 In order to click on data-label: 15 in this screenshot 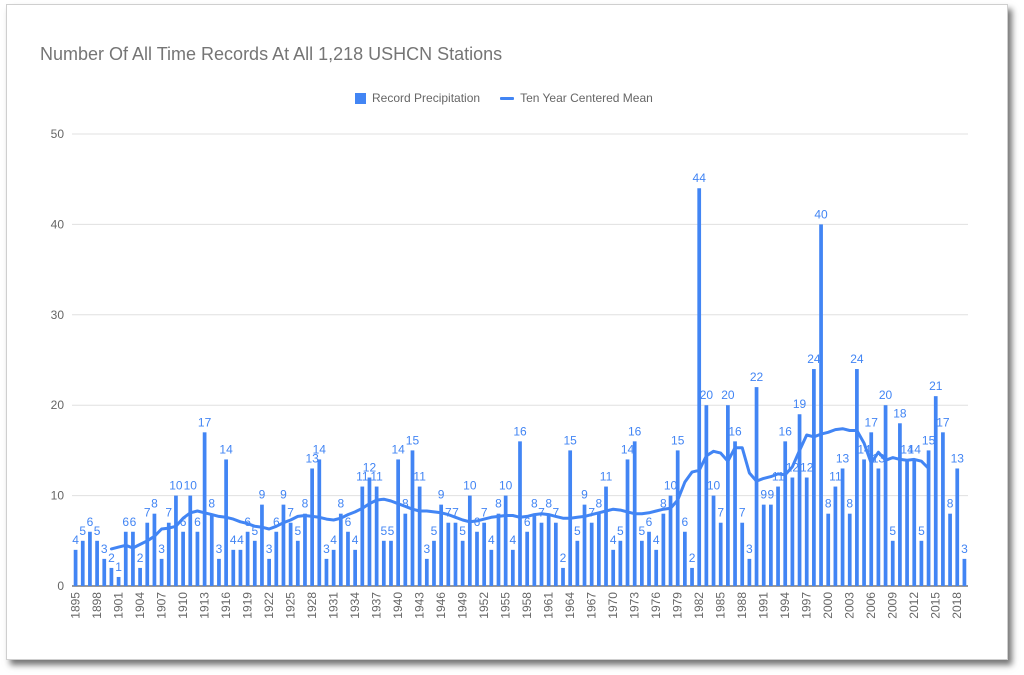, I will do `click(413, 440)`.